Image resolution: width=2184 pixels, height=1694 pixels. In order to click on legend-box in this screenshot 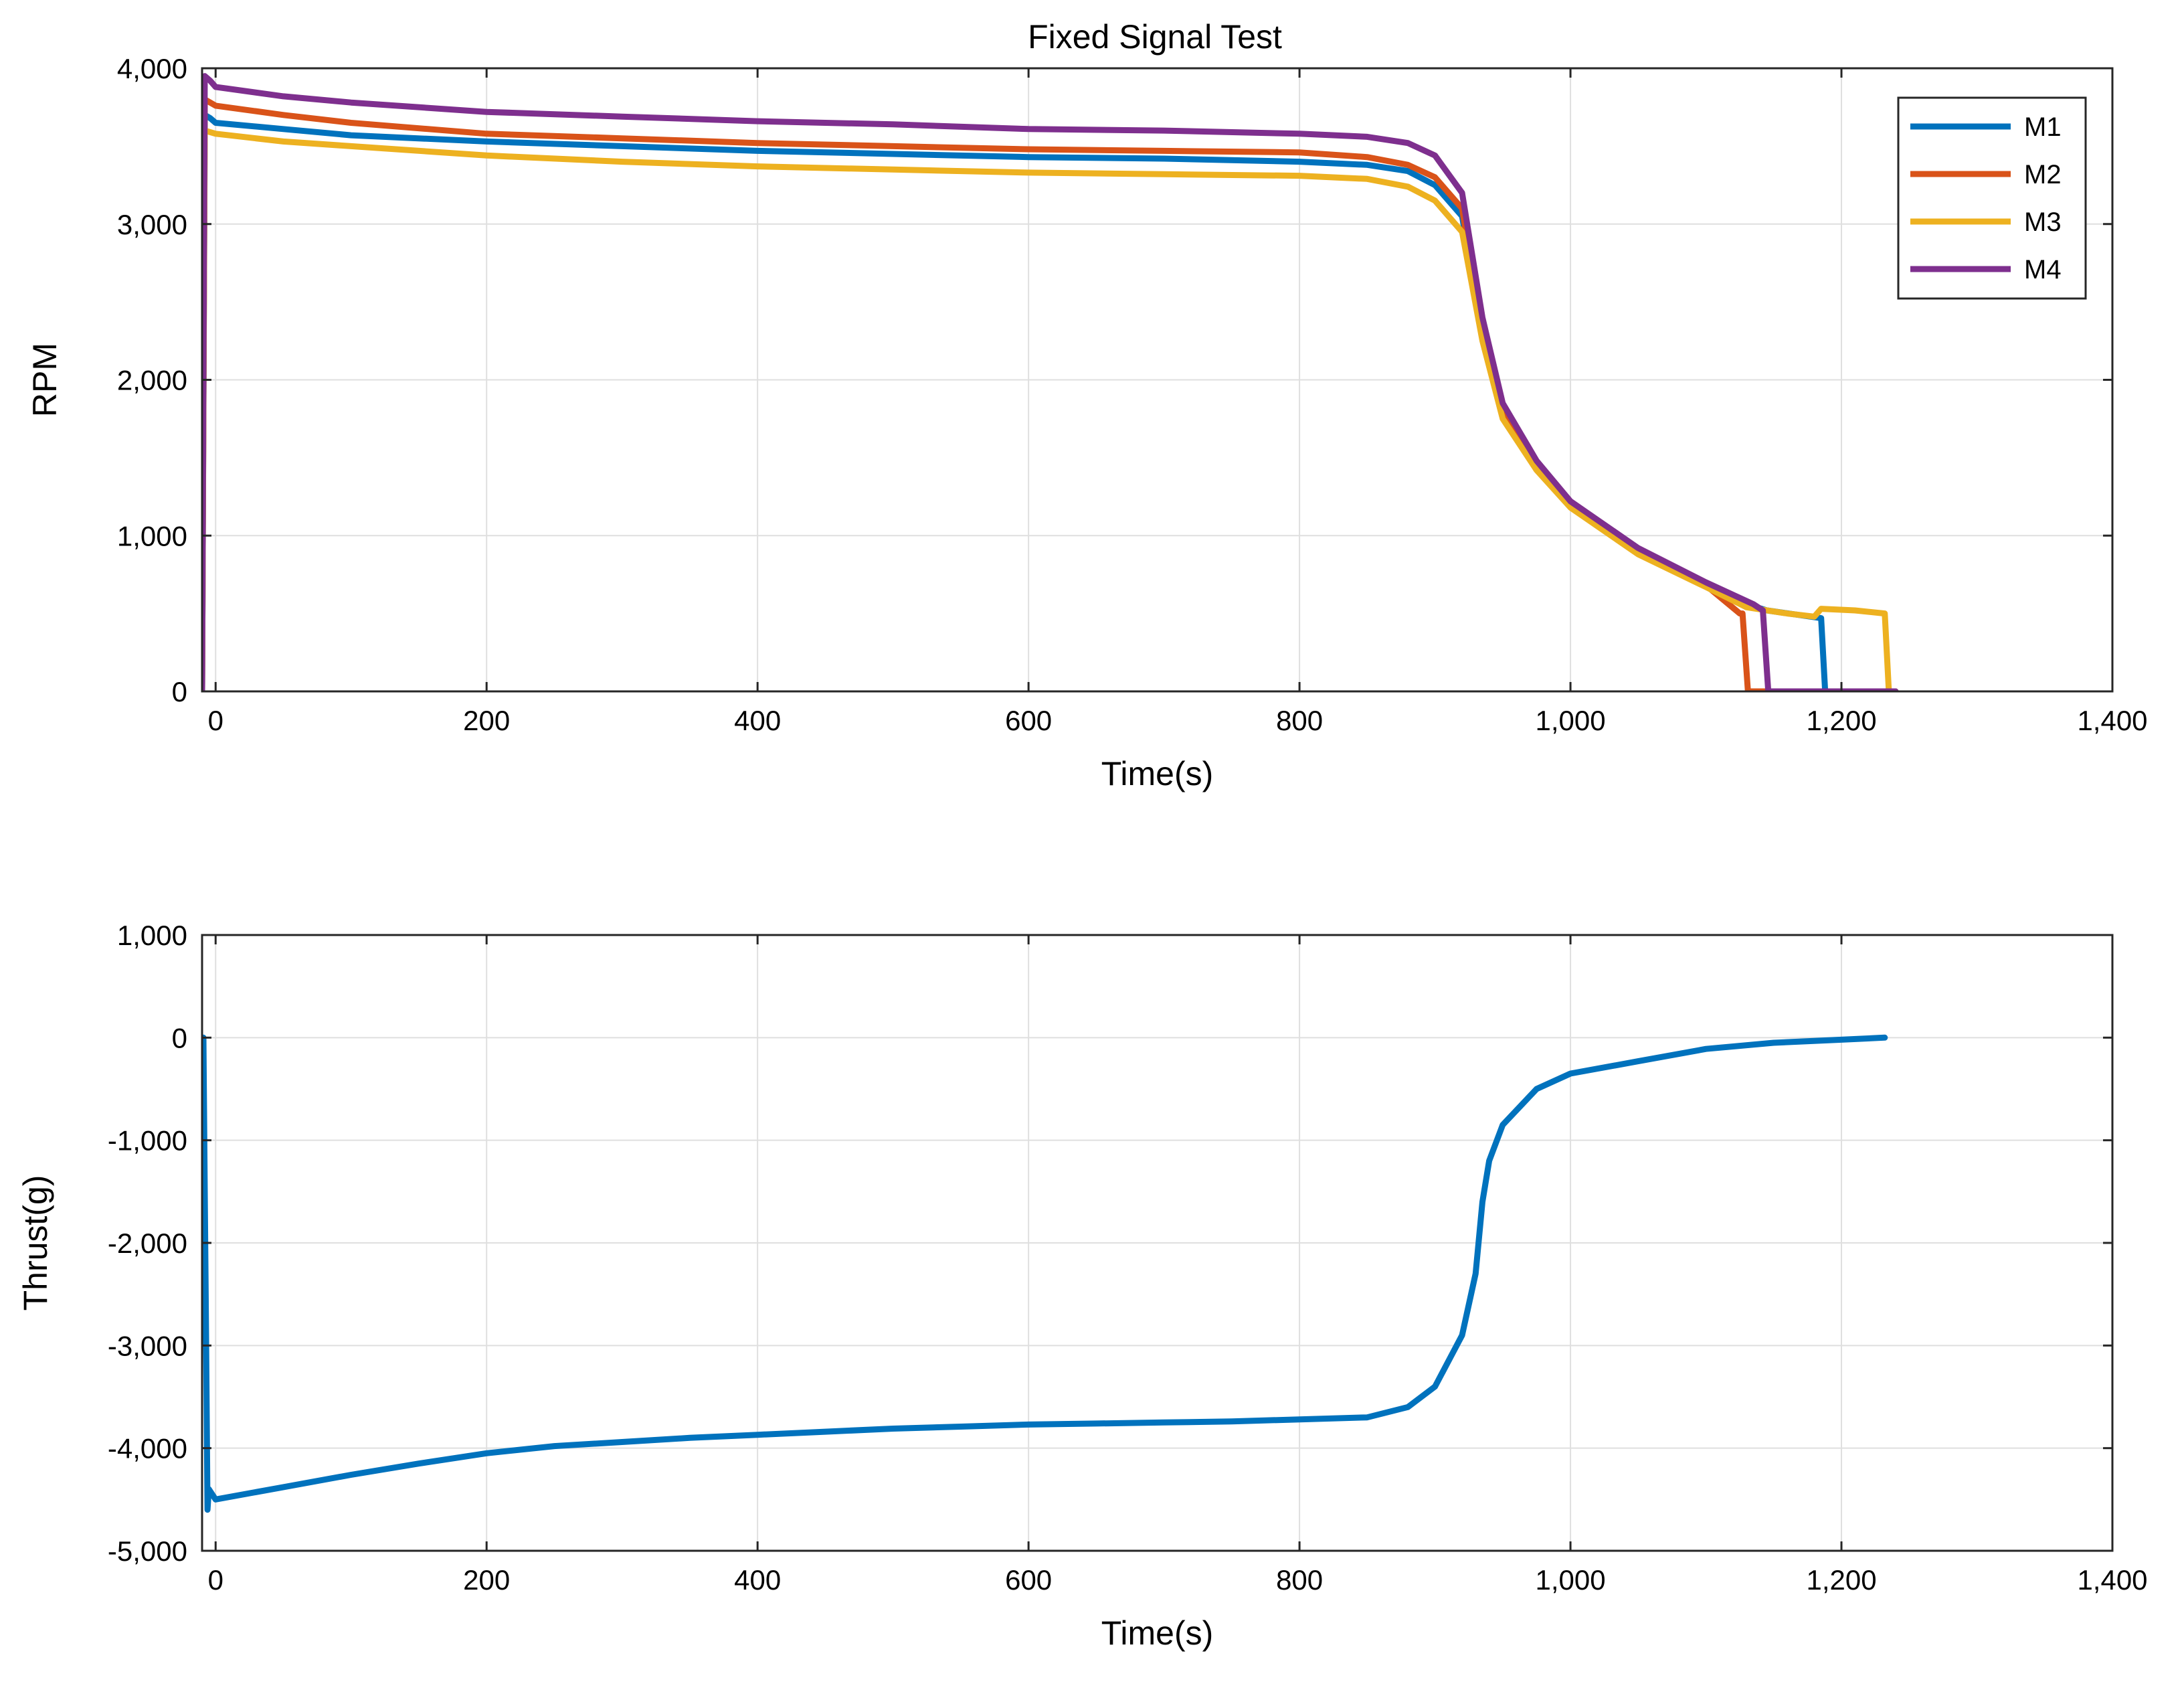, I will do `click(1992, 198)`.